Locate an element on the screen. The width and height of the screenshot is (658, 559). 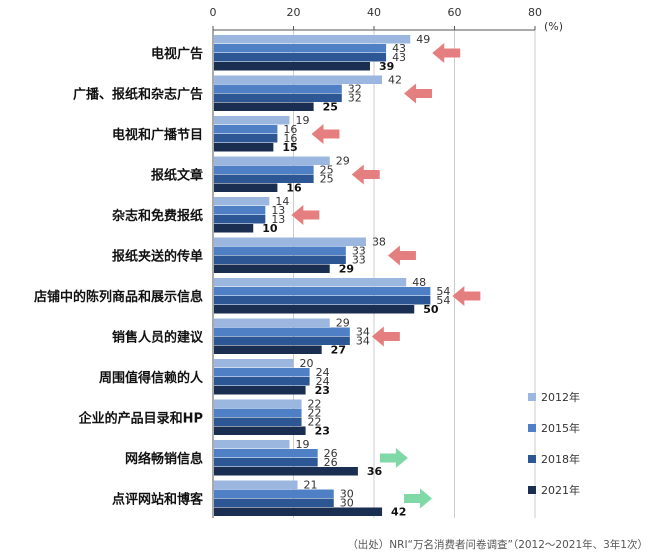
data-label: 50 is located at coordinates (431, 309).